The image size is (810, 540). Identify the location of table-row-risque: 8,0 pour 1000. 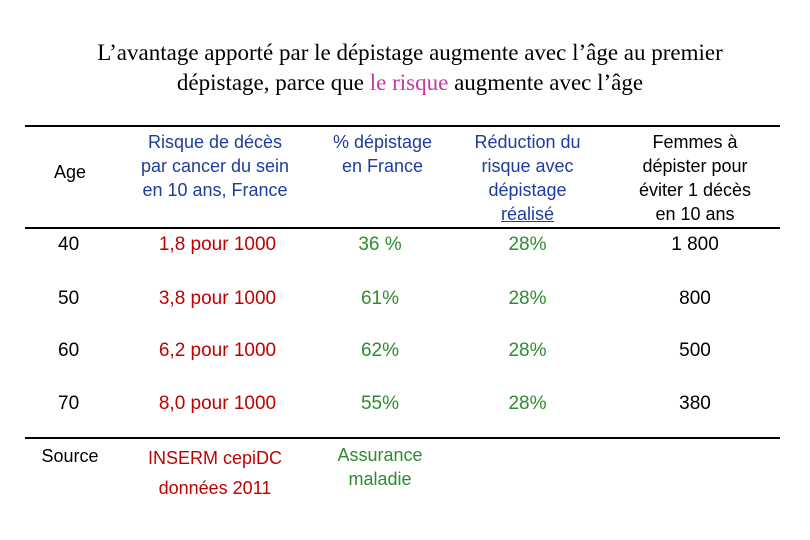
(217, 403).